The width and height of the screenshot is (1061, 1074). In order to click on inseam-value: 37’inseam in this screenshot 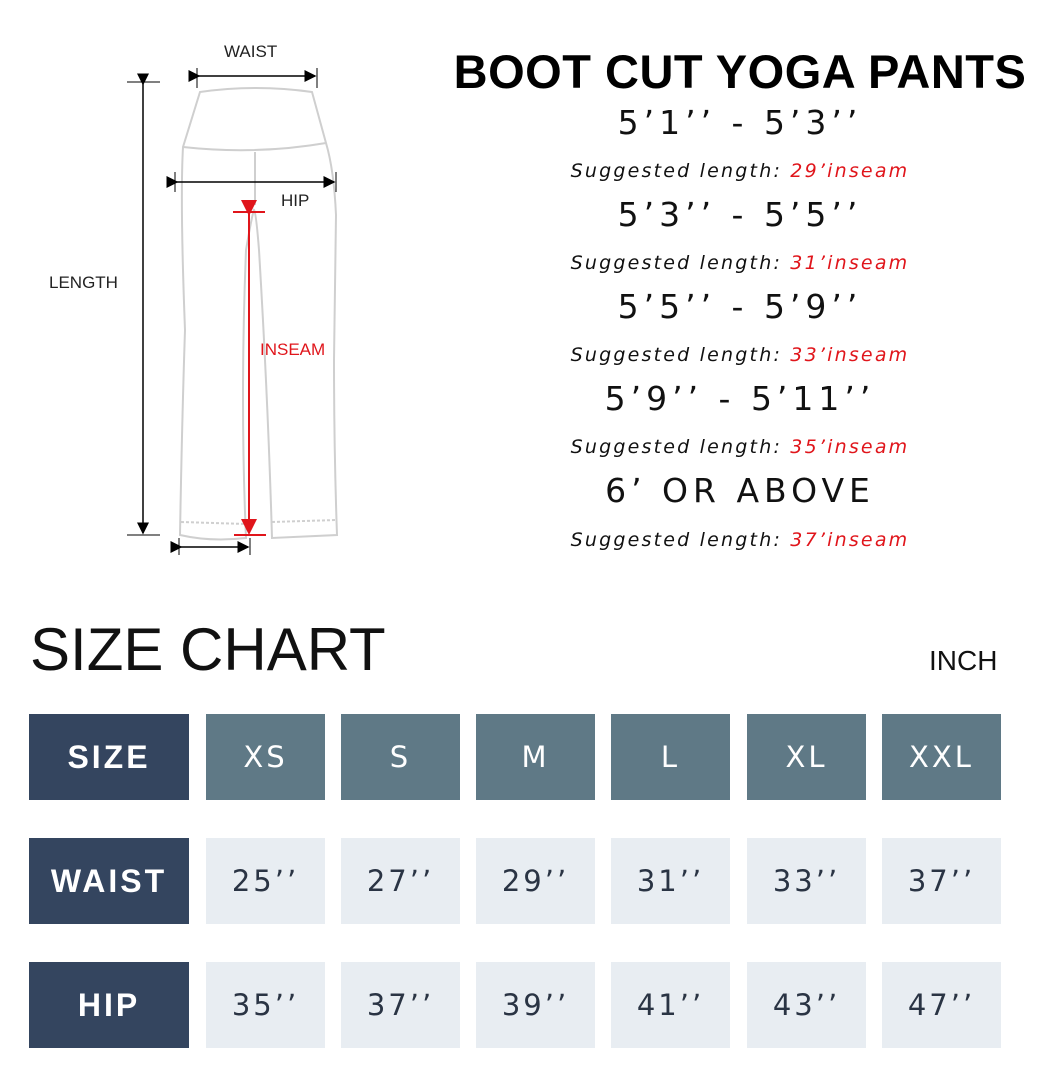, I will do `click(850, 540)`.